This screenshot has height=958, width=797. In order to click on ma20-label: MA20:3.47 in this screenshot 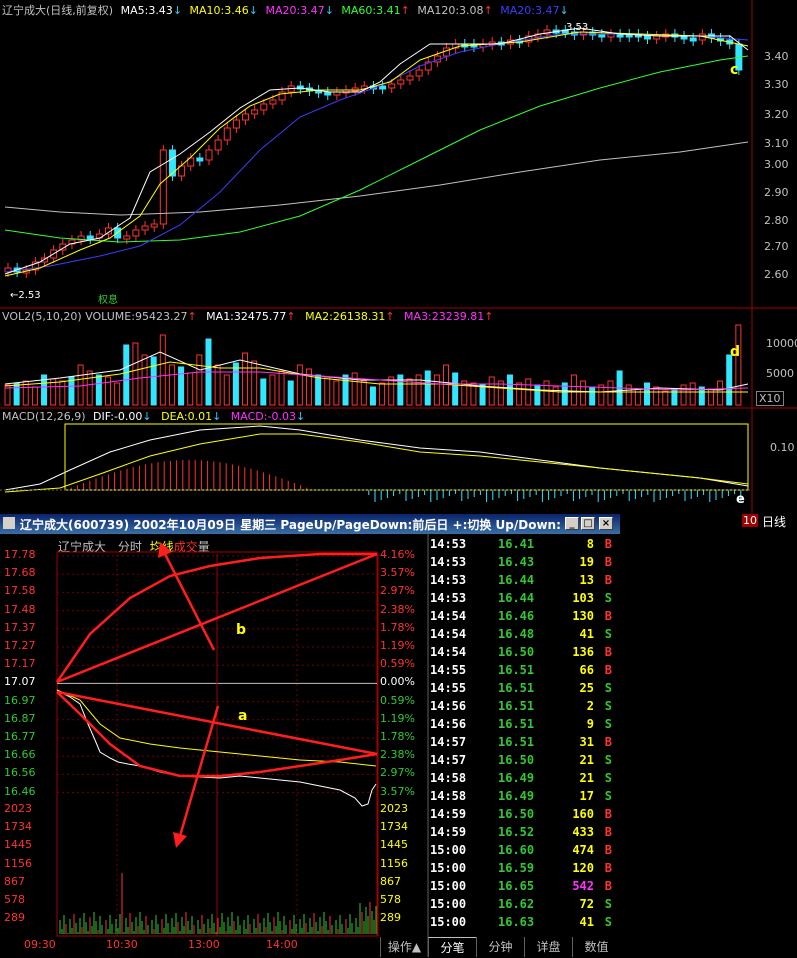, I will do `click(295, 10)`.